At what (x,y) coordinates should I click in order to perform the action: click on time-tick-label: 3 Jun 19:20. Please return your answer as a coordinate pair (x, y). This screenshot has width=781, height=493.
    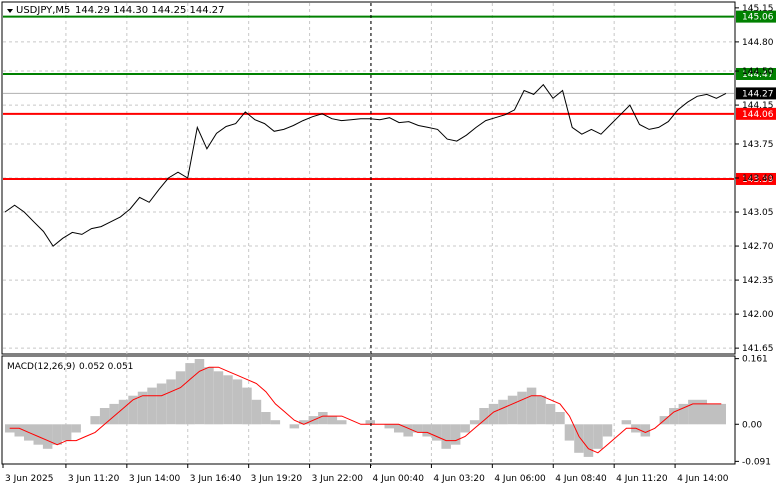
    Looking at the image, I should click on (277, 479).